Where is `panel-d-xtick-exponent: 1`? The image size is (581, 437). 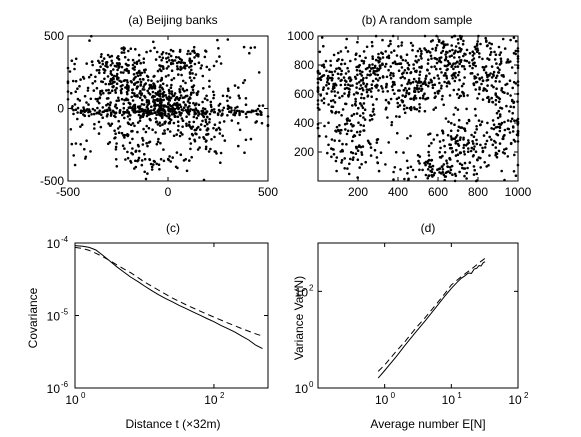 panel-d-xtick-exponent: 1 is located at coordinates (459, 395).